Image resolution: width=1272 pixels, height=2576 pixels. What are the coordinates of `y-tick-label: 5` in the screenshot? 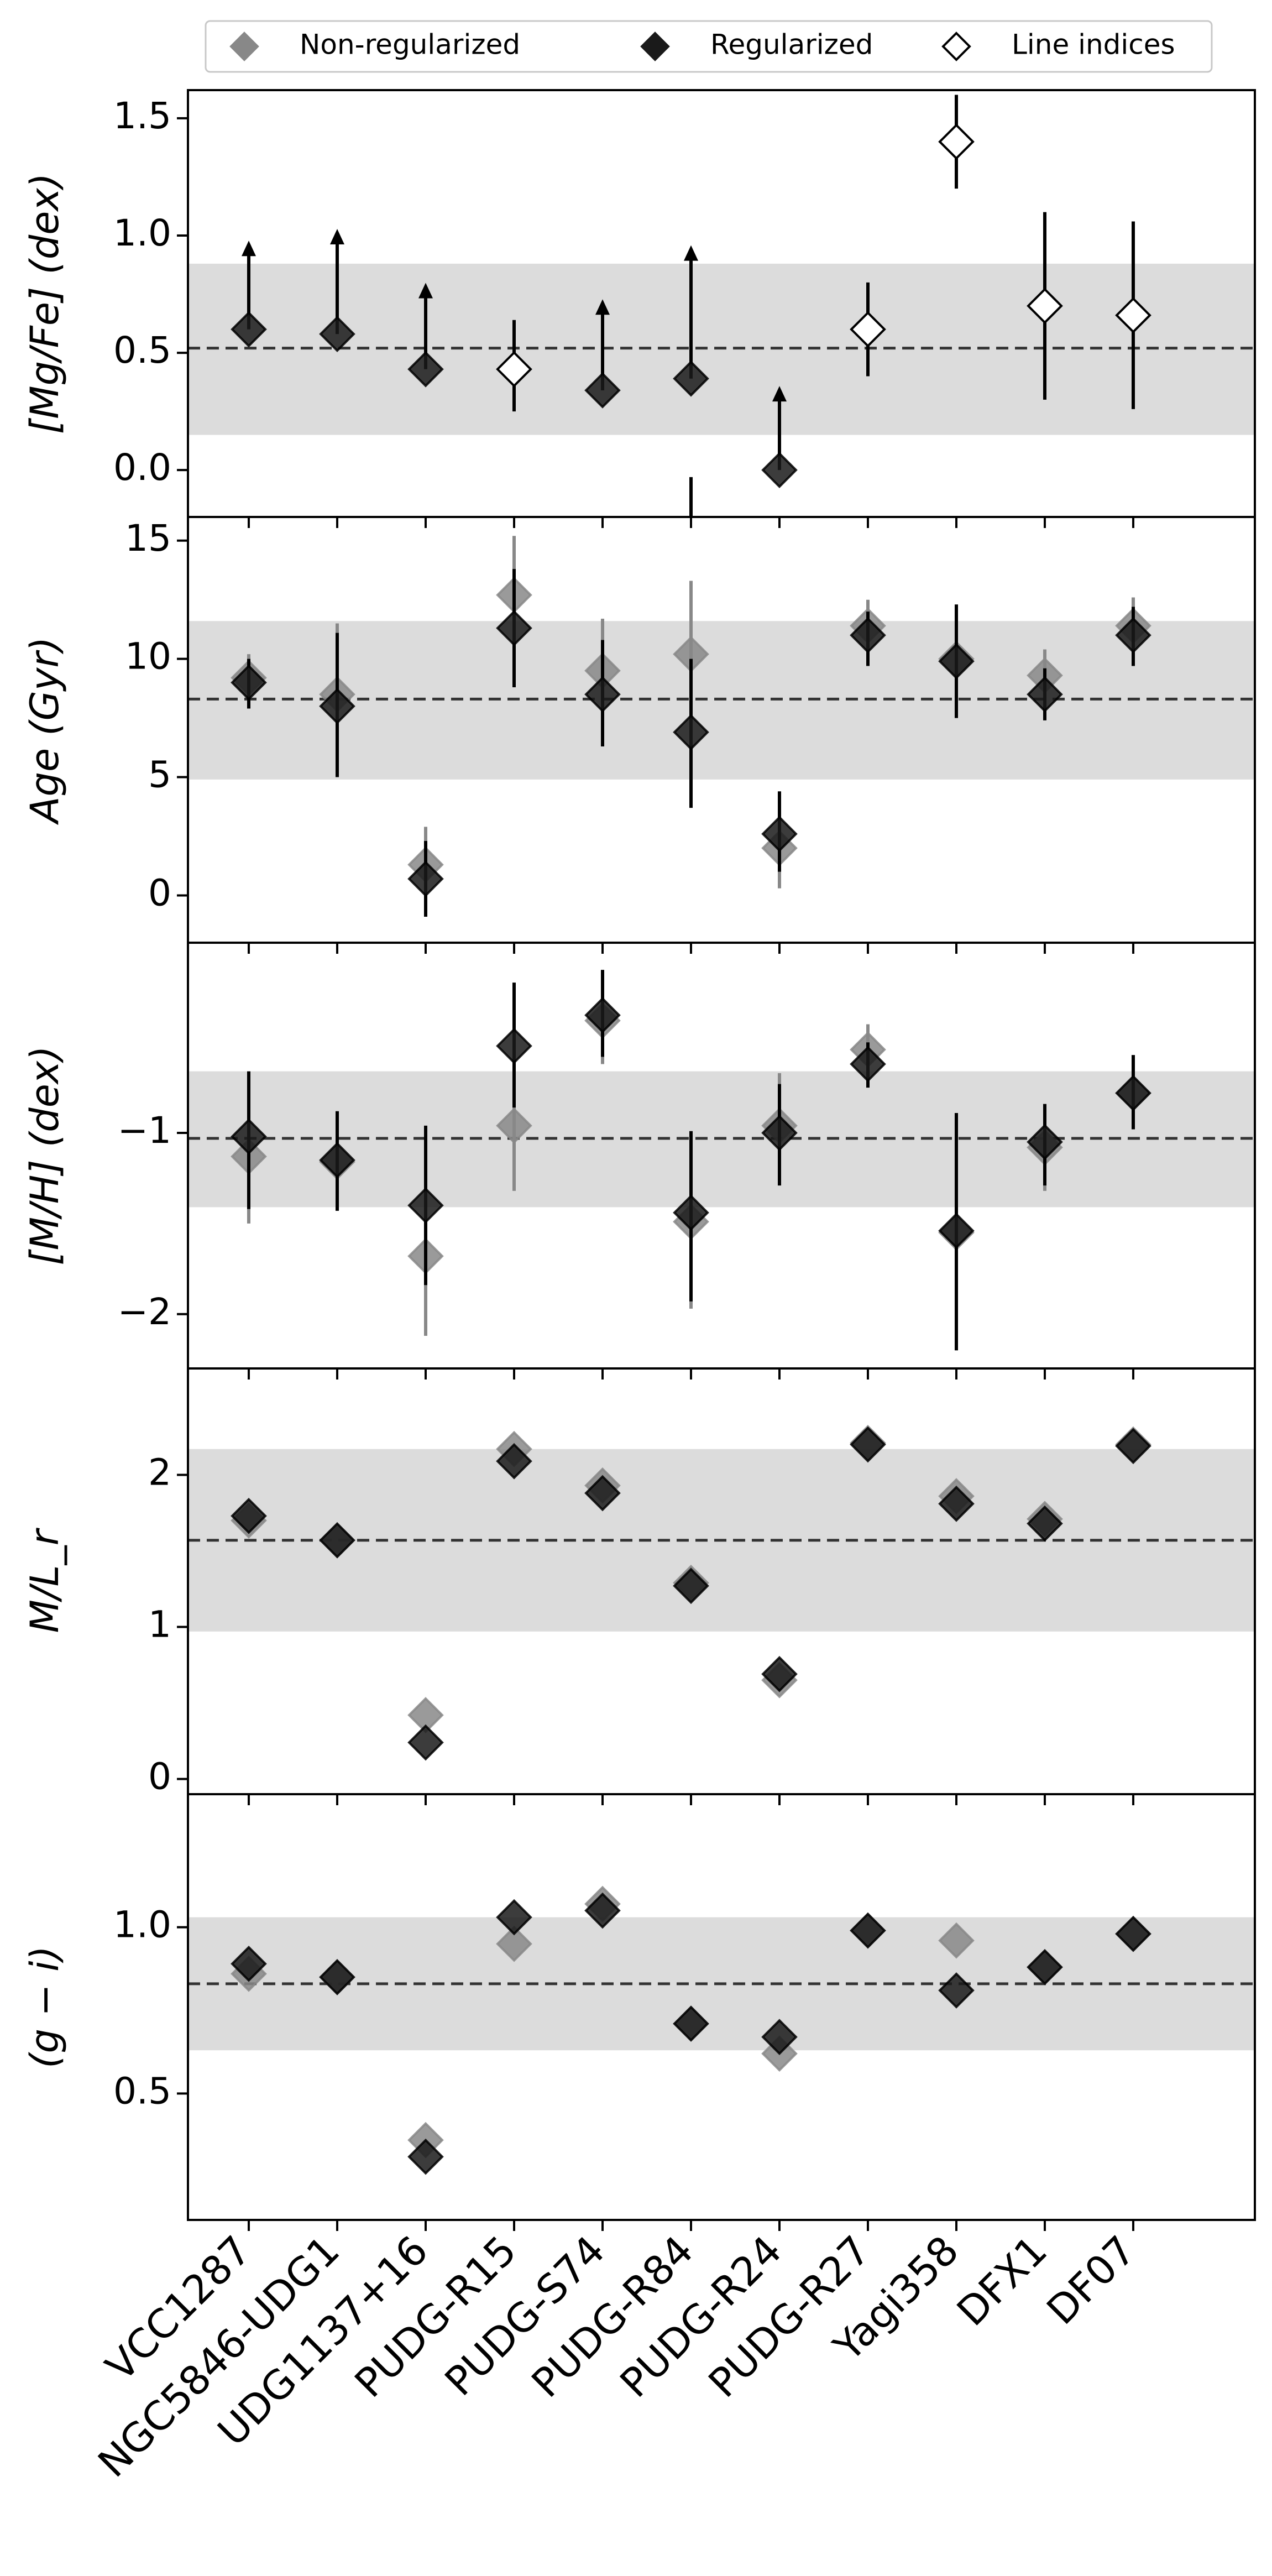 It's located at (159, 775).